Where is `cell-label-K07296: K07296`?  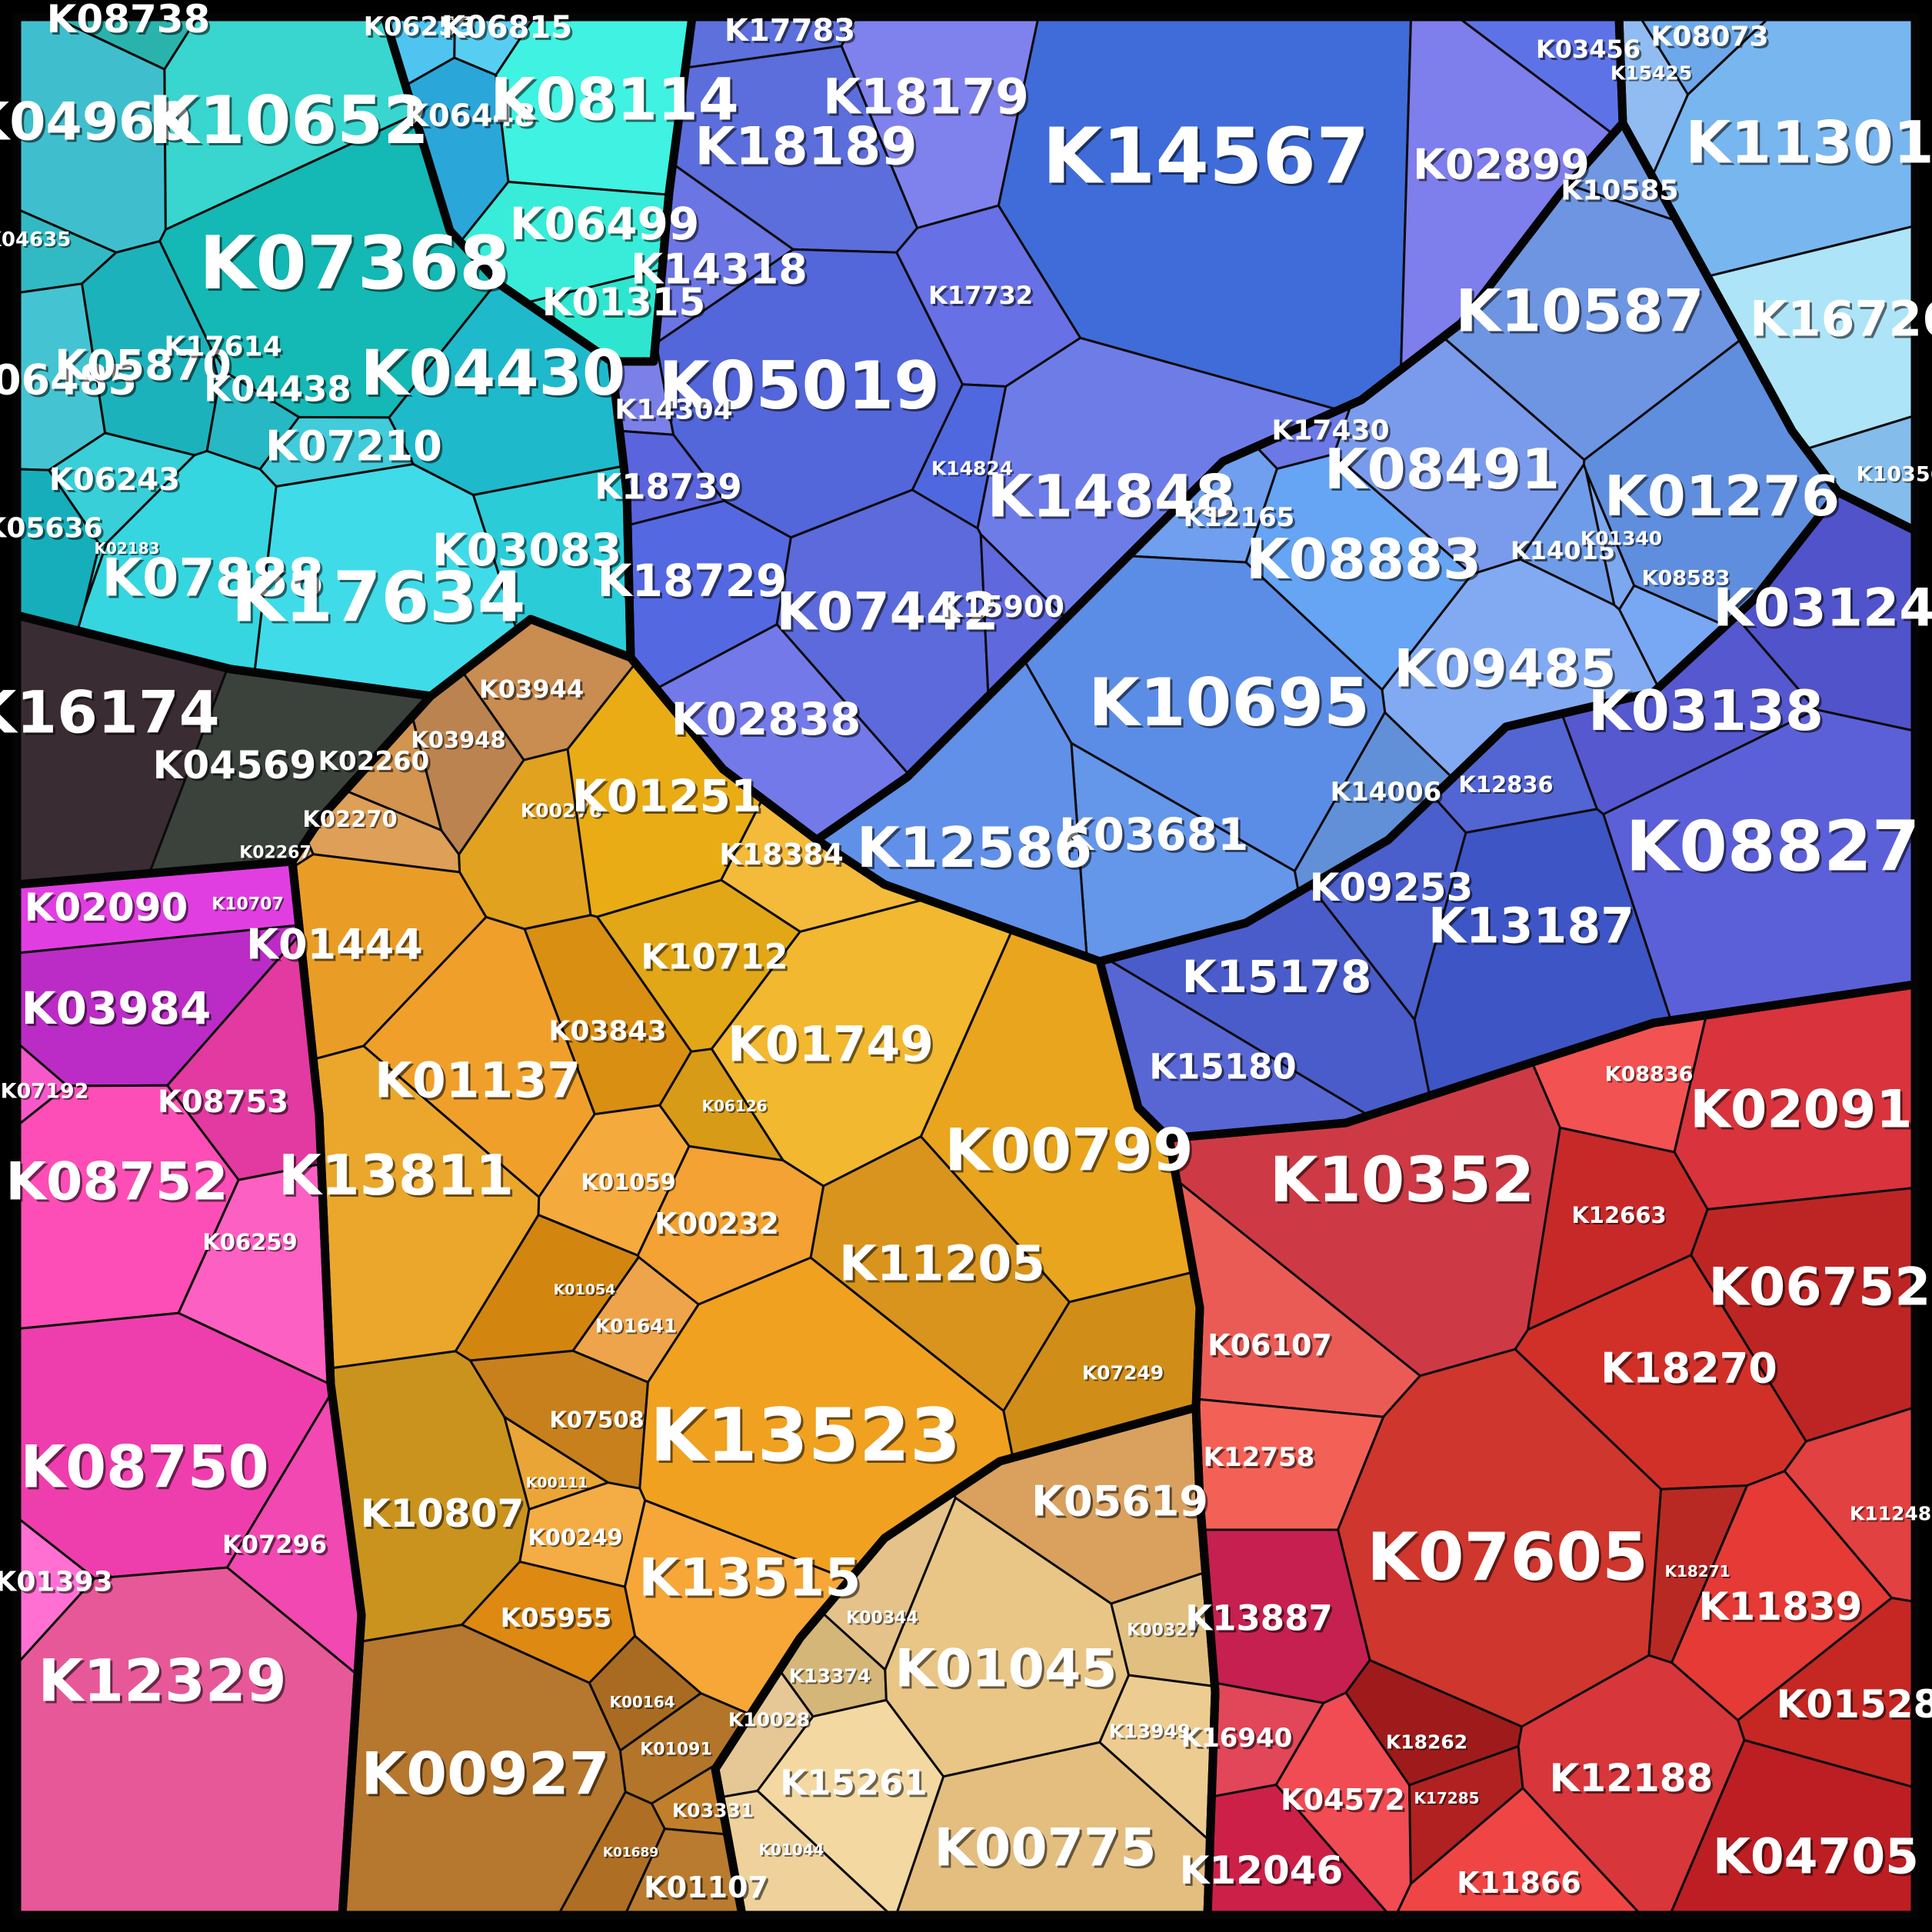 cell-label-K07296: K07296 is located at coordinates (274, 1544).